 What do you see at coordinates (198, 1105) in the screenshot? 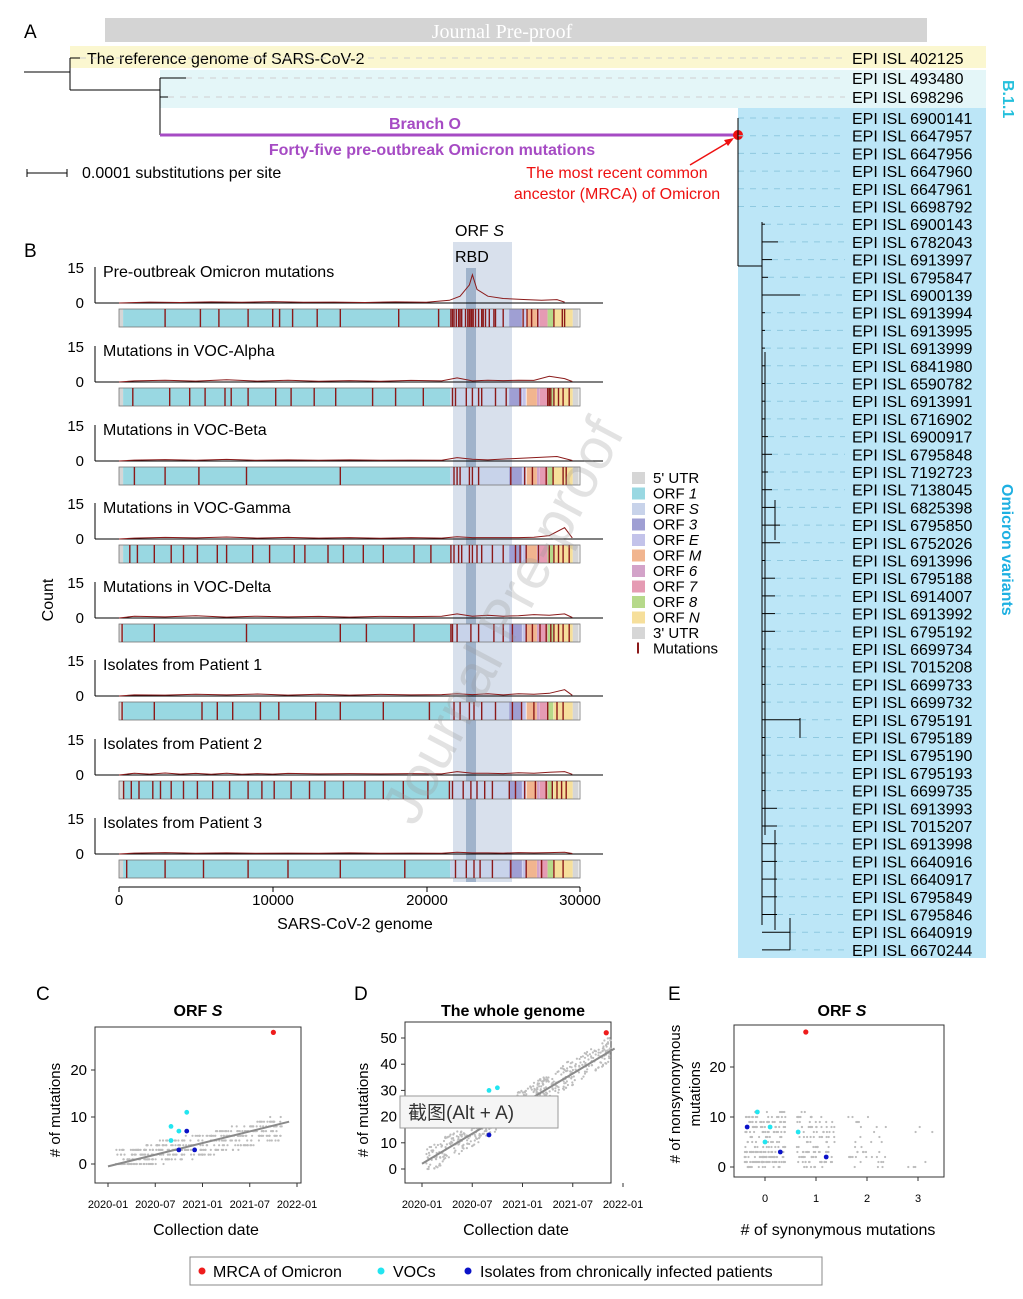
I see `panel-c-plot-frame` at bounding box center [198, 1105].